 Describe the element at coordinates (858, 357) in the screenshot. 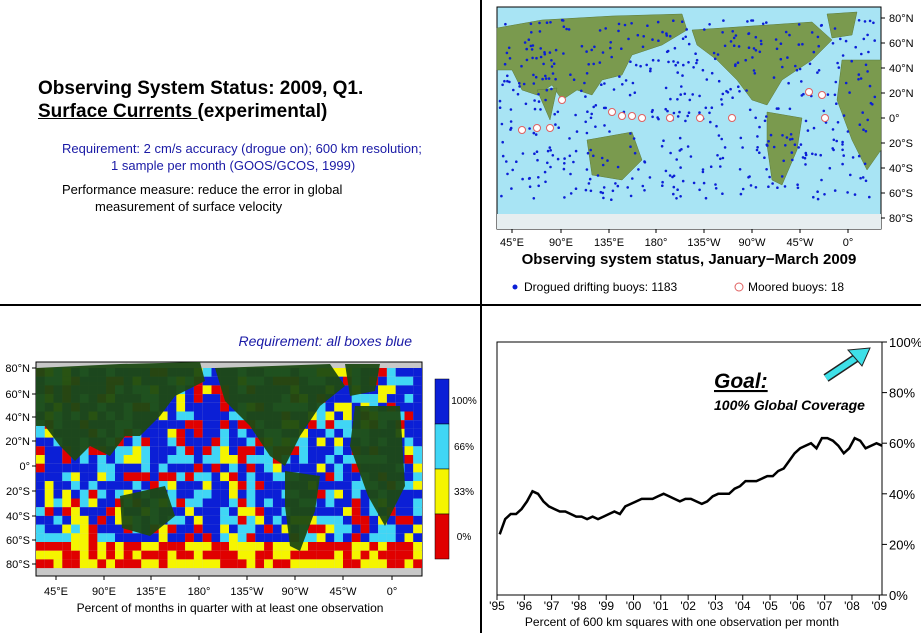

I see `goal-arrow-head` at that location.